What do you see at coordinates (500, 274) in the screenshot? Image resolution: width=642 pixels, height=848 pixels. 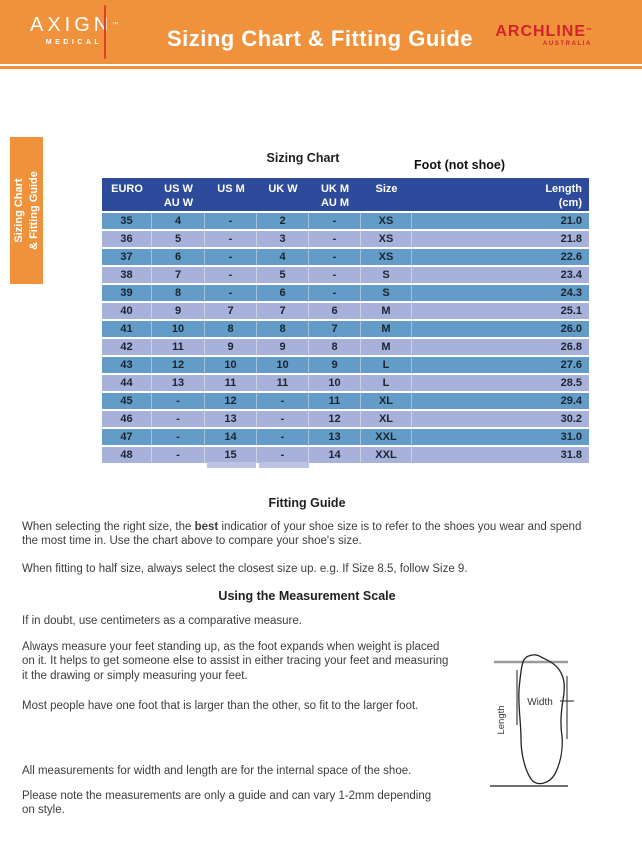 I see `table-cell: 23.4` at bounding box center [500, 274].